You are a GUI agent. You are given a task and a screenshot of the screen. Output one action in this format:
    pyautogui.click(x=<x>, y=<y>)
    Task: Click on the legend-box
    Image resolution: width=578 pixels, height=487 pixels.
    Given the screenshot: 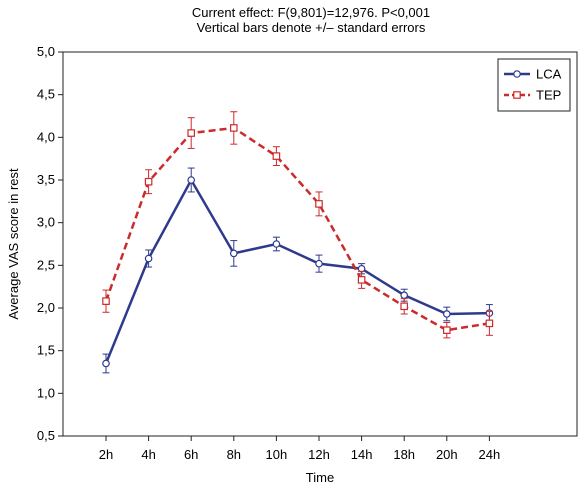 What is the action you would take?
    pyautogui.click(x=534, y=85)
    